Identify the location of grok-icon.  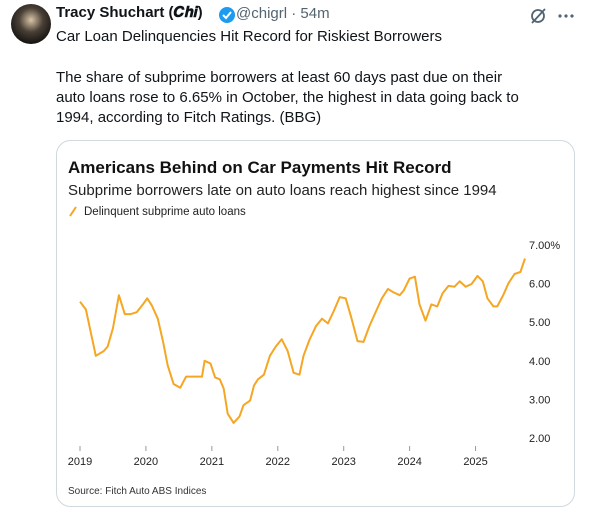
(538, 16).